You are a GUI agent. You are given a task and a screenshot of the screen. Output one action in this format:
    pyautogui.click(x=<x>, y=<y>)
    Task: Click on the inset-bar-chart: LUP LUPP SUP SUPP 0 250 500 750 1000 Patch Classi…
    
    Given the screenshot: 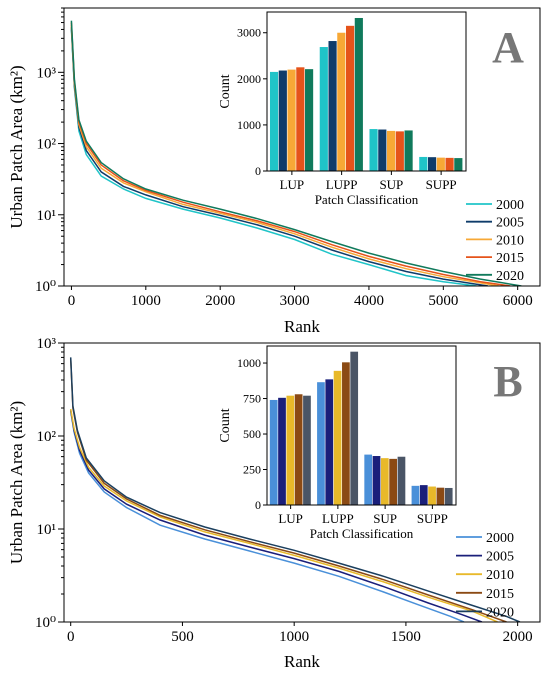 What is the action you would take?
    pyautogui.click(x=337, y=443)
    